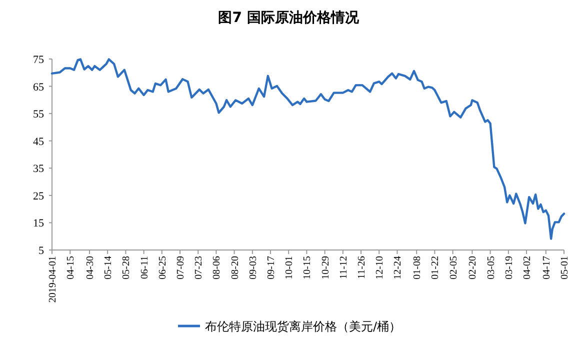 The width and height of the screenshot is (577, 346). Describe the element at coordinates (38, 142) in the screenshot. I see `y-tick-label: 45` at that location.